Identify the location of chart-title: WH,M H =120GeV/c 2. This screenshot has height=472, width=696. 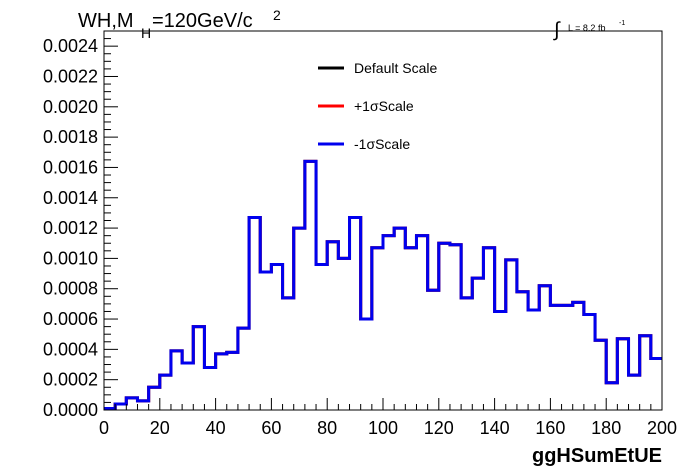
(179, 24).